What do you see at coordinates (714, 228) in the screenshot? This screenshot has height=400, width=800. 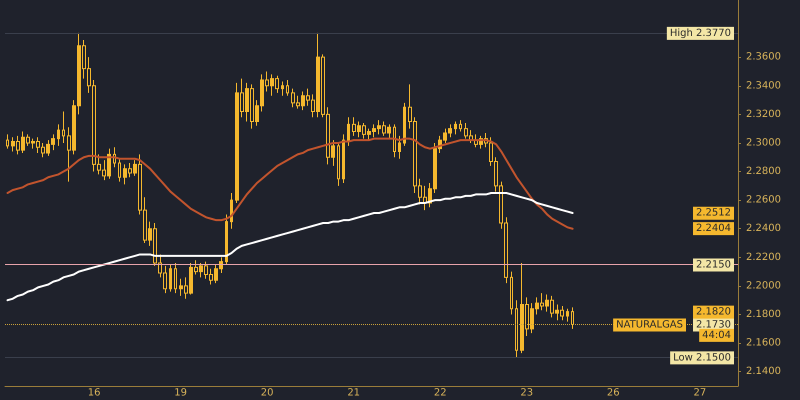 I see `annotation: 2.2404` at bounding box center [714, 228].